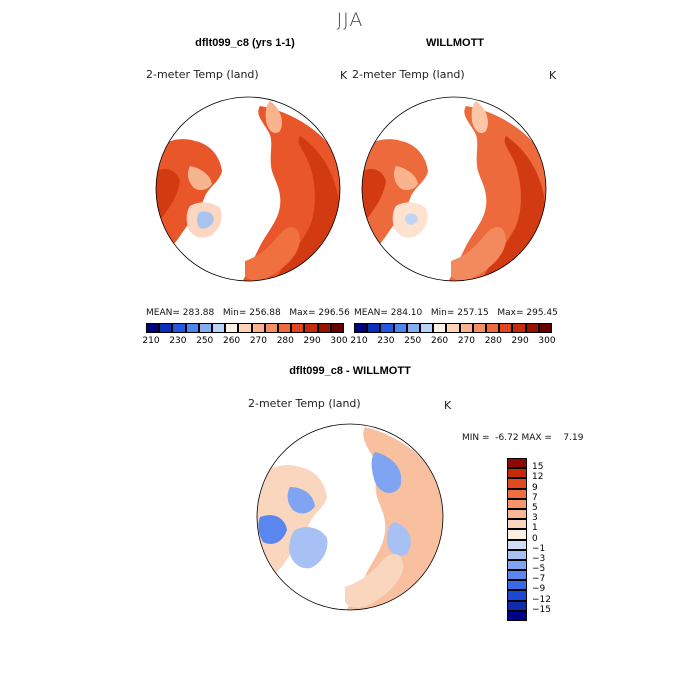  I want to click on obs-variable-label: 2-meter Temp (land), so click(408, 74).